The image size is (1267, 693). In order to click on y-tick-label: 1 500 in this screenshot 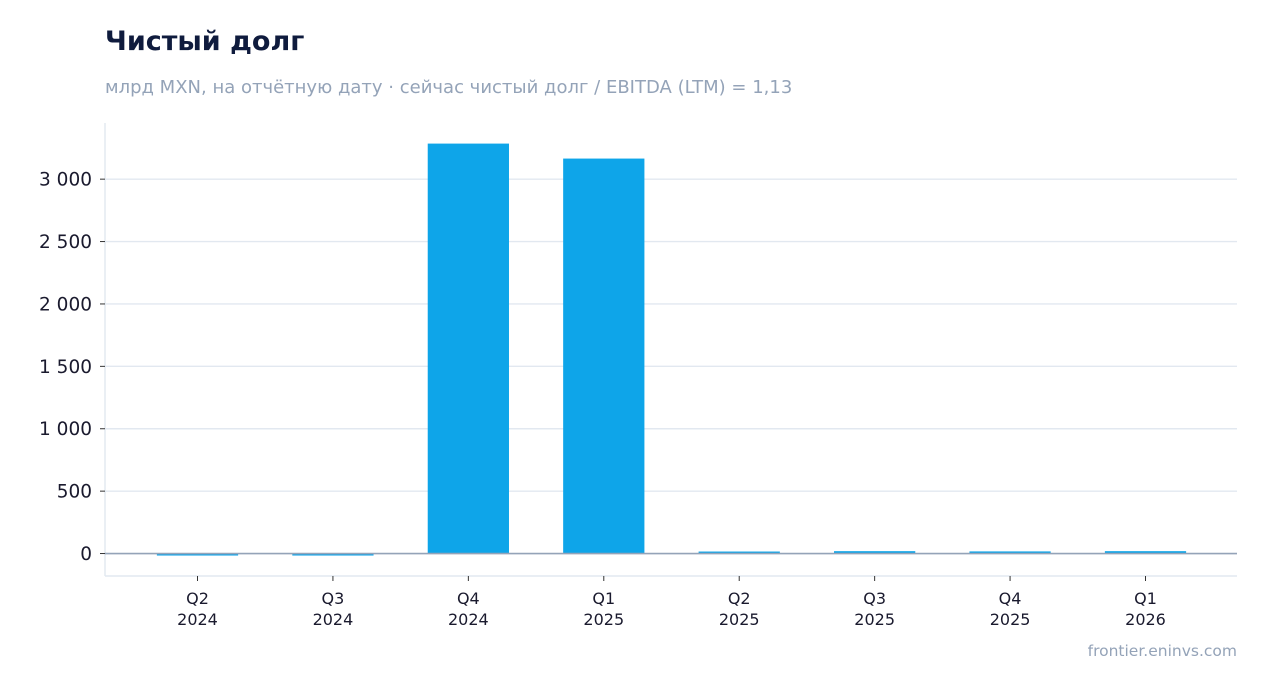, I will do `click(65, 367)`.